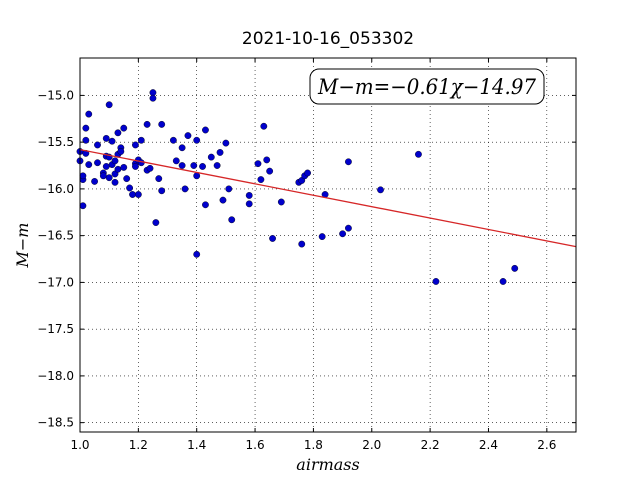 The width and height of the screenshot is (640, 480). What do you see at coordinates (327, 464) in the screenshot?
I see `x-axis-label: airmass` at bounding box center [327, 464].